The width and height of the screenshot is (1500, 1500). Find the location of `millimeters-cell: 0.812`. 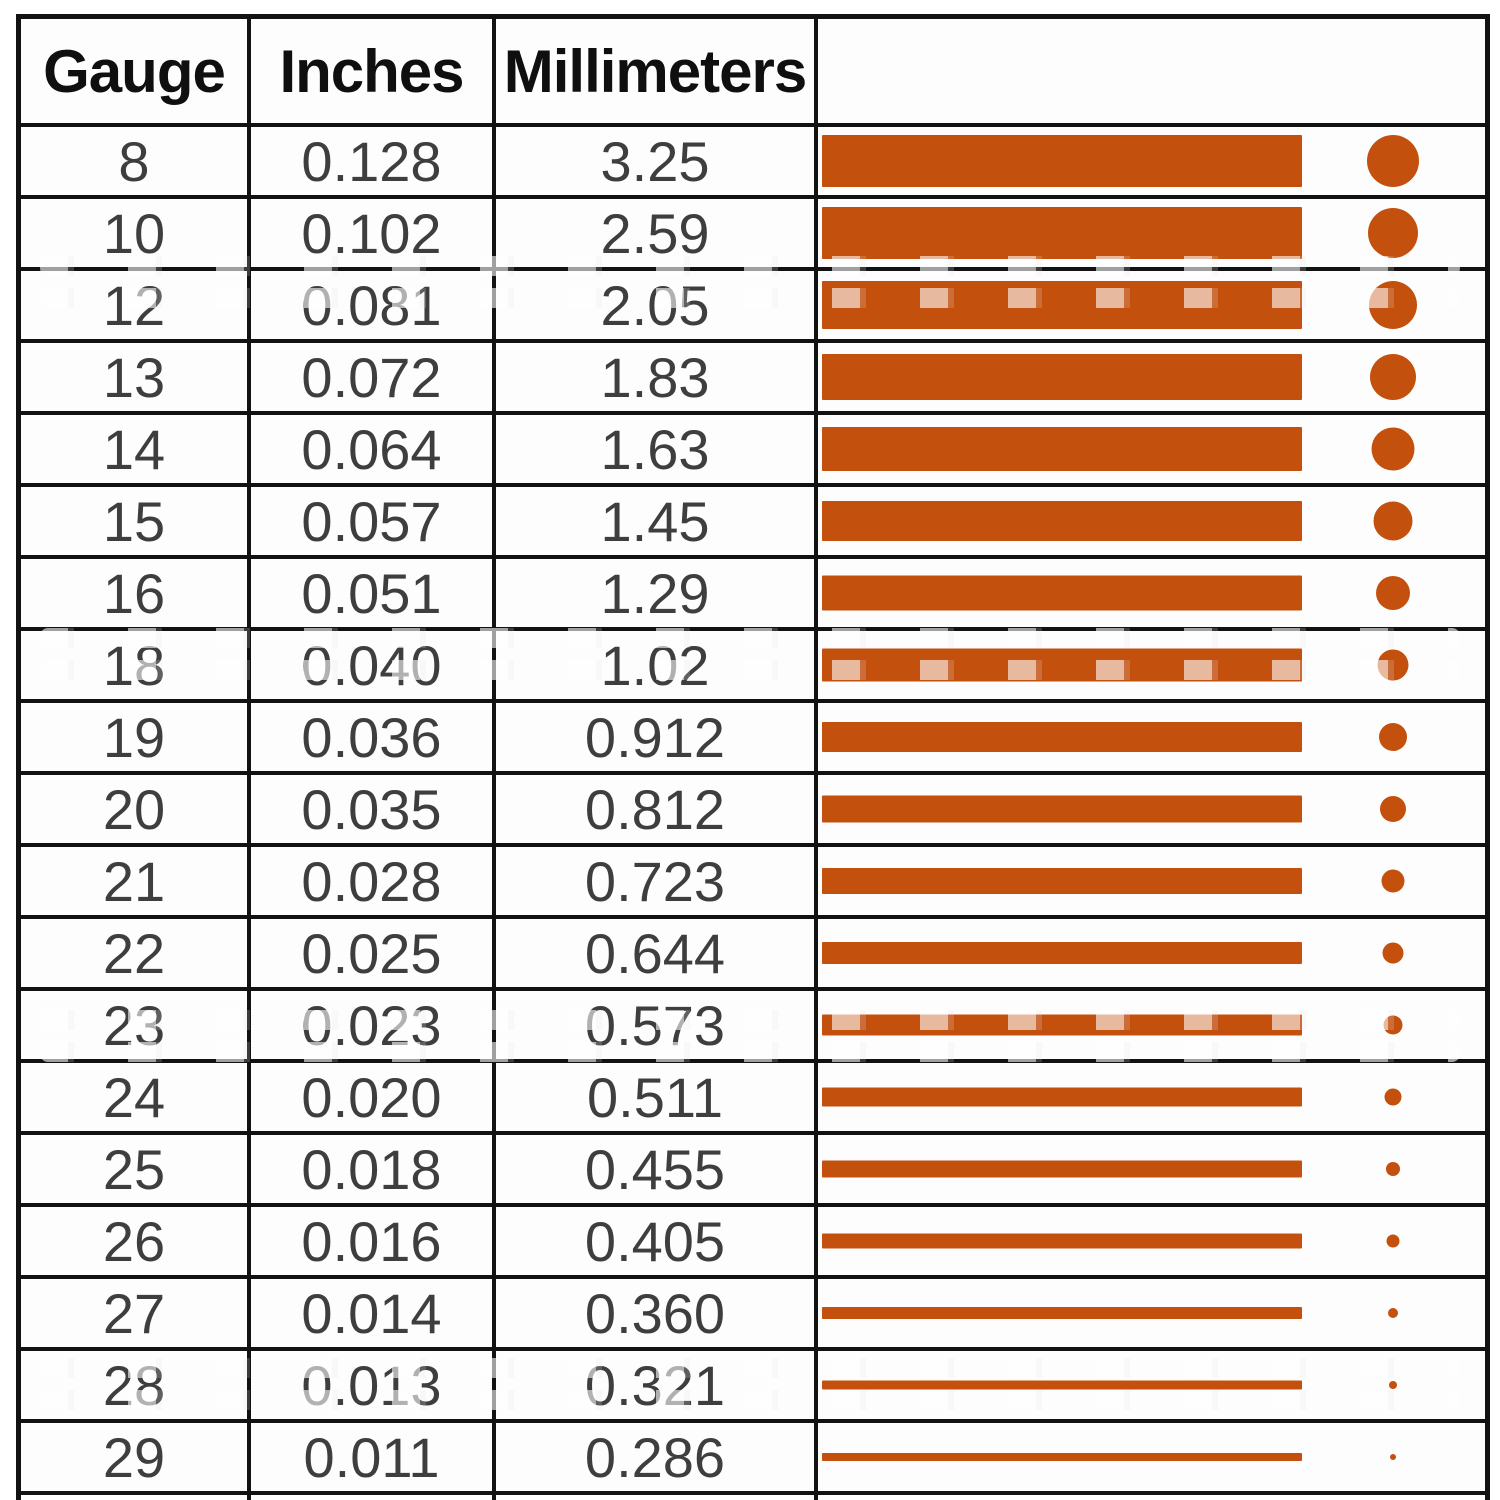

millimeters-cell: 0.812 is located at coordinates (657, 809).